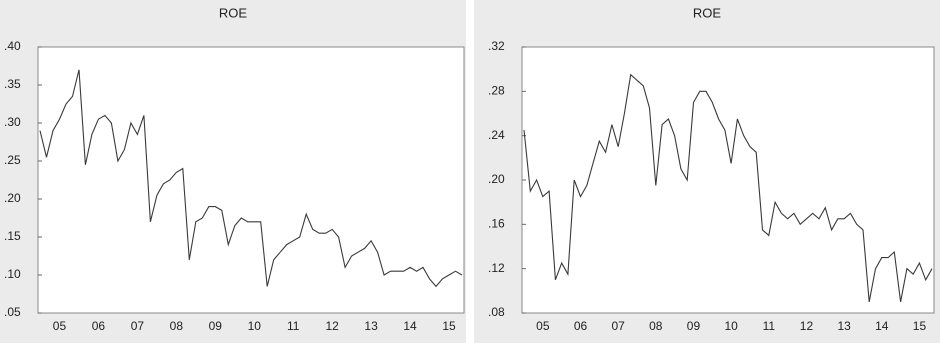 The width and height of the screenshot is (940, 343). What do you see at coordinates (12, 84) in the screenshot?
I see `y-tick-label: .35` at bounding box center [12, 84].